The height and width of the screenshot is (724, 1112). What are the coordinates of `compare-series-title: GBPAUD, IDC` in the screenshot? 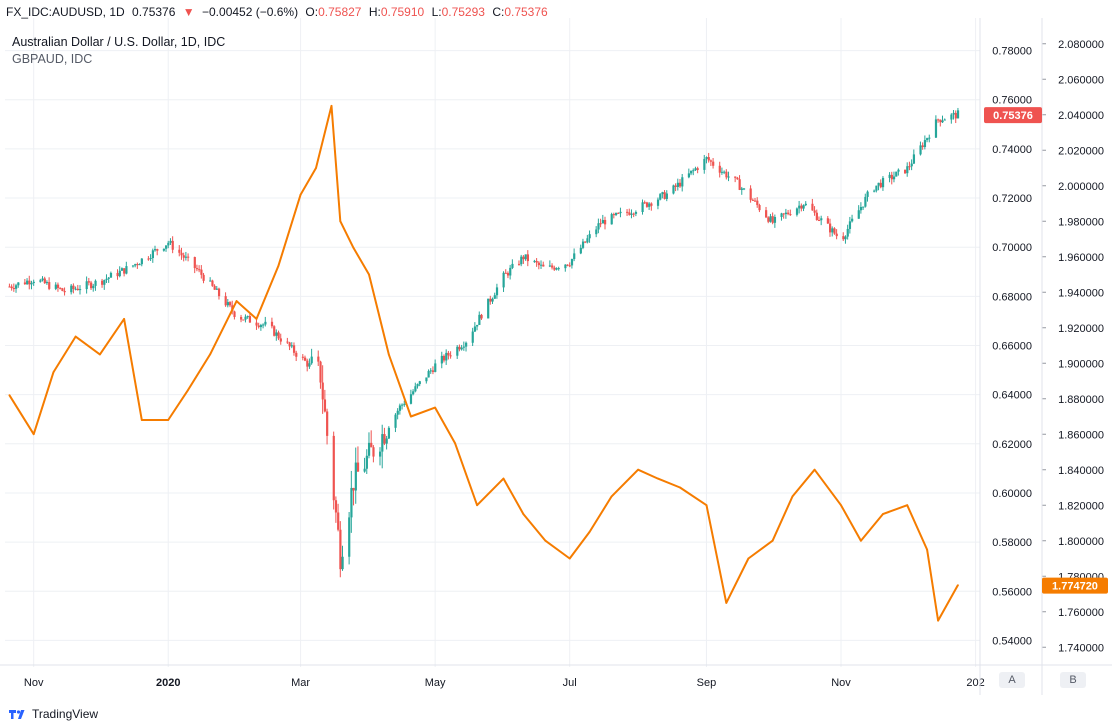 It's located at (52, 59).